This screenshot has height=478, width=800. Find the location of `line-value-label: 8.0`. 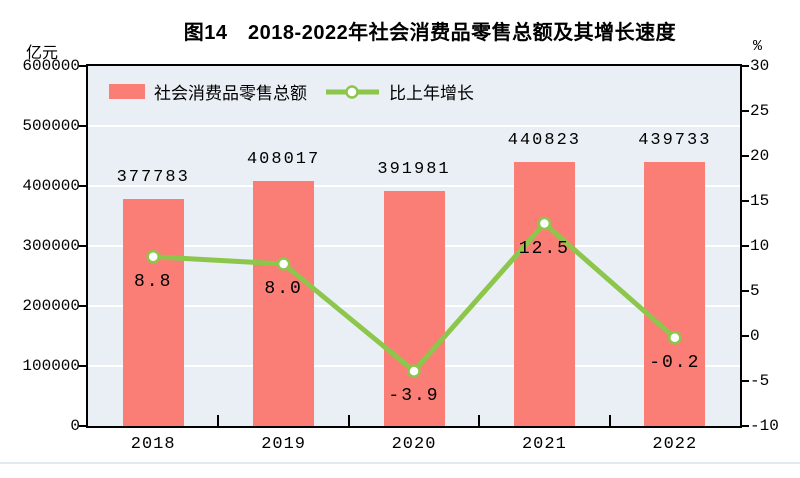

line-value-label: 8.0 is located at coordinates (283, 289).